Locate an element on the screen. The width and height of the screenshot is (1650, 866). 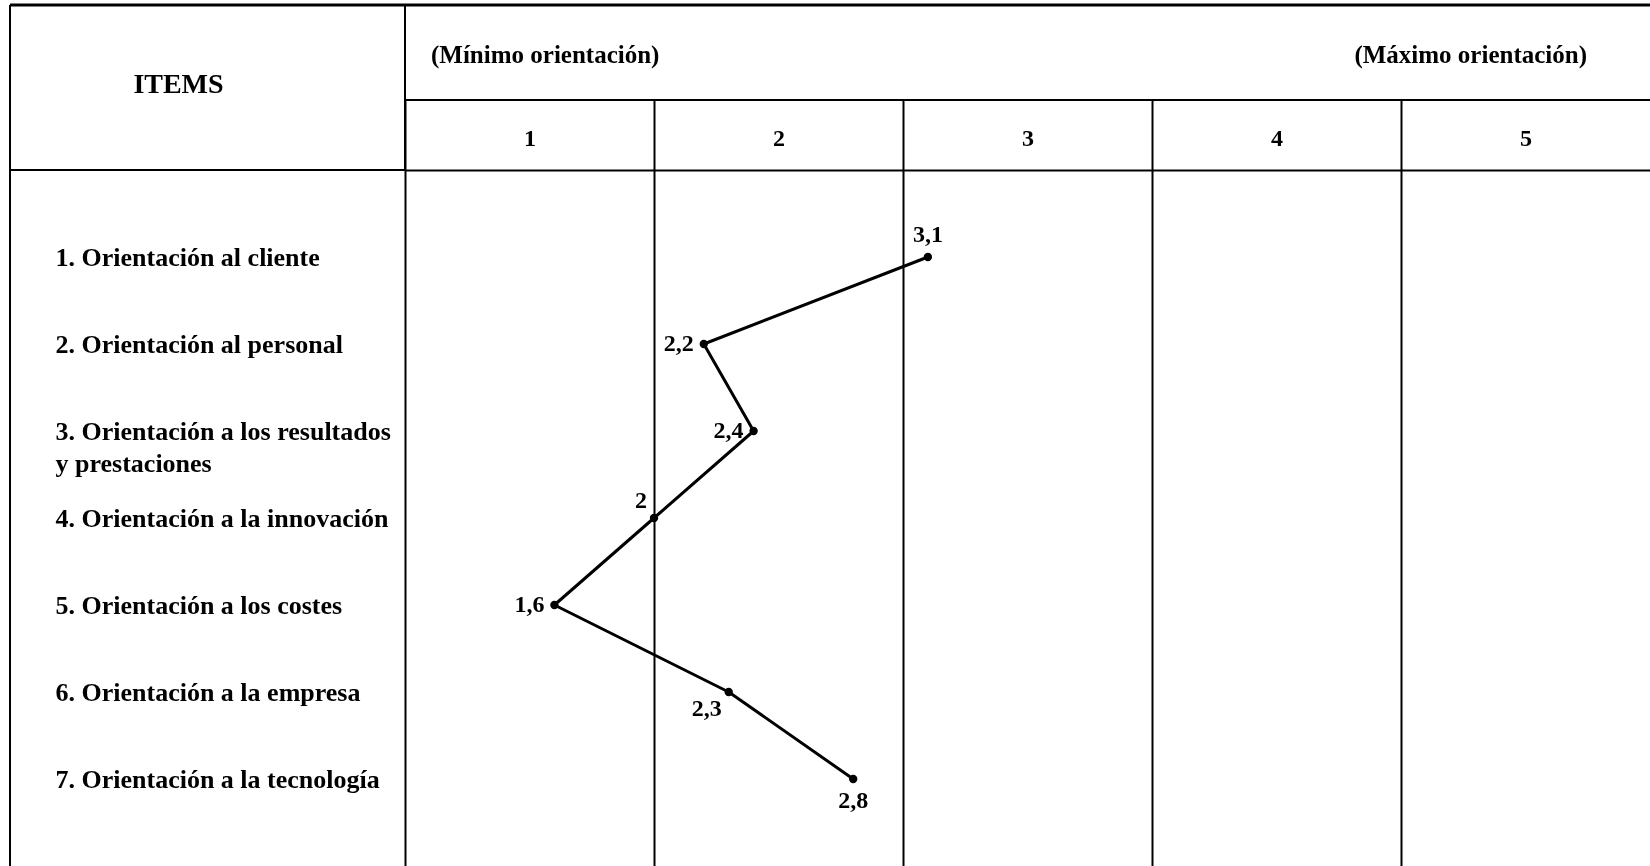
data-label: 2,3 is located at coordinates (706, 708).